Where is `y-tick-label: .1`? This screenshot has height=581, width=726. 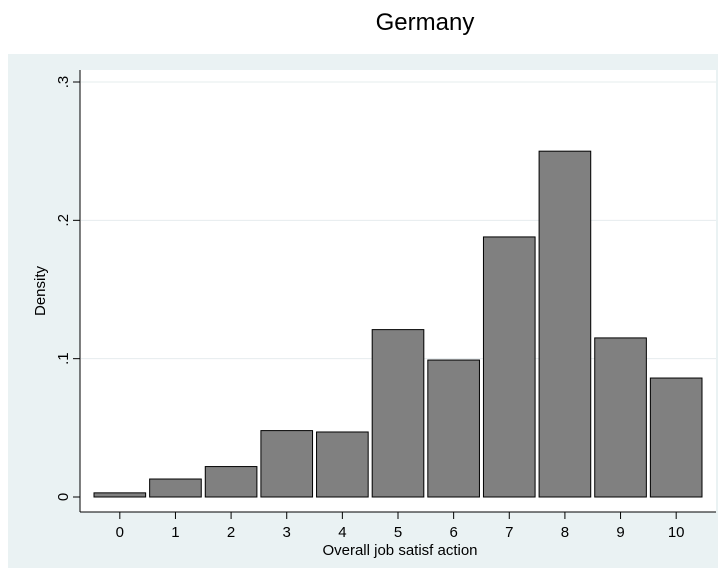
y-tick-label: .1 is located at coordinates (63, 358).